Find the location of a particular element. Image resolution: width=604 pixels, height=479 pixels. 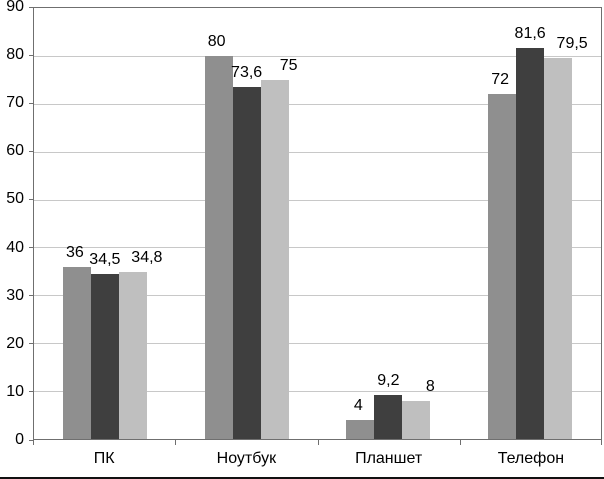

y-tick-label: 50 is located at coordinates (15, 199).